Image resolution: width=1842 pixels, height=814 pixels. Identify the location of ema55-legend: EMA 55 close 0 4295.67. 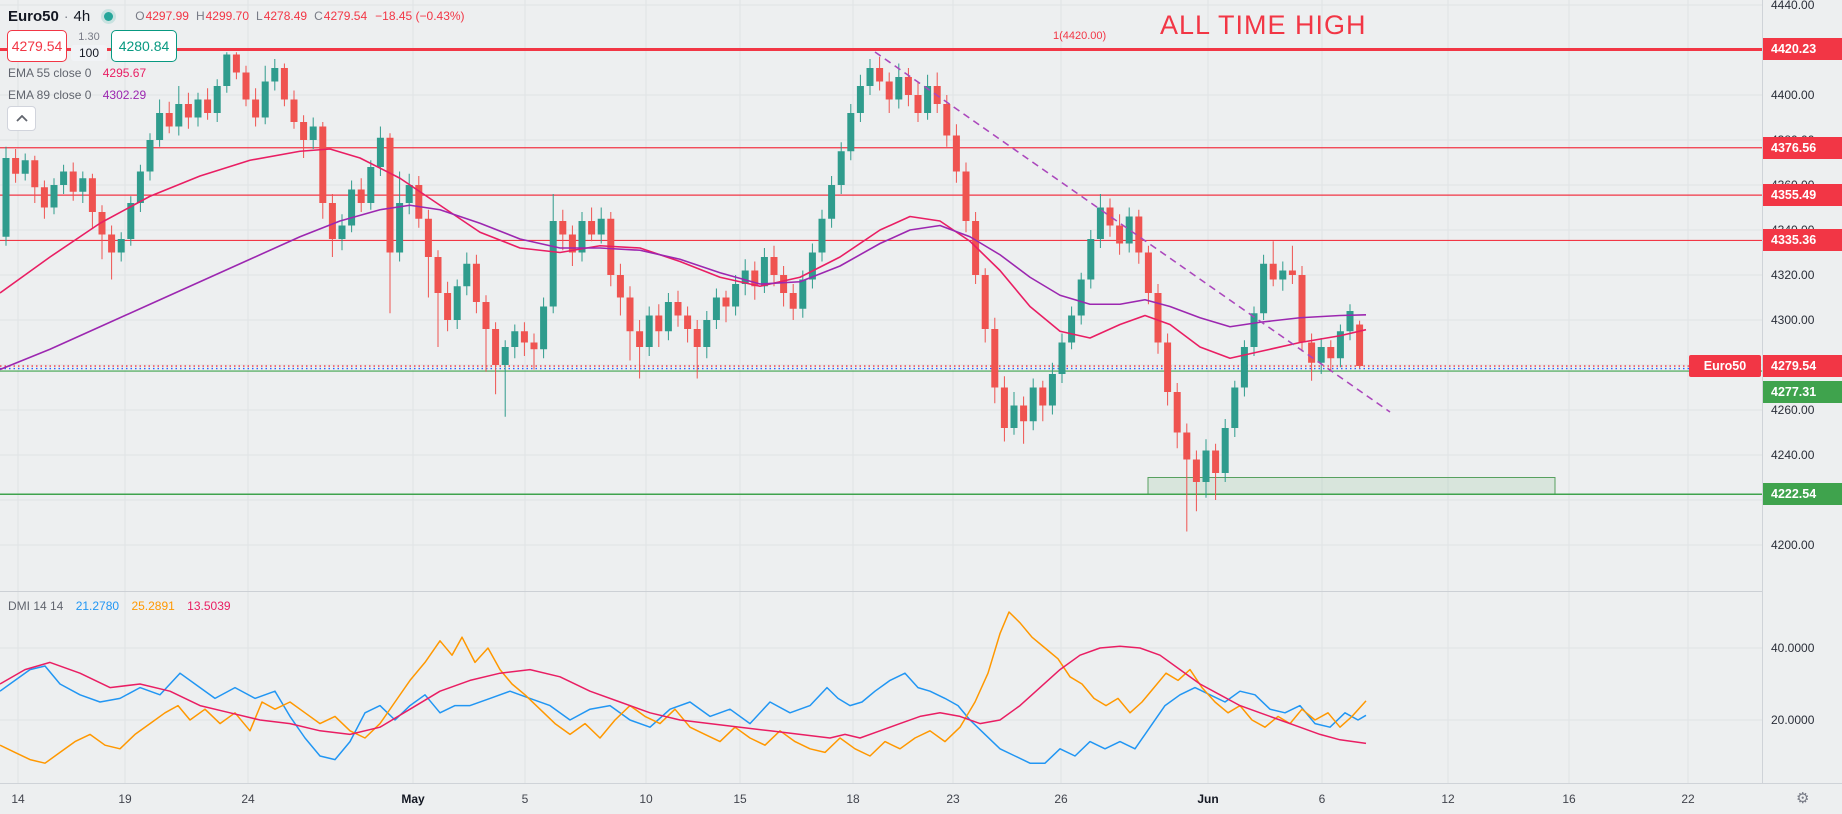
(77, 73).